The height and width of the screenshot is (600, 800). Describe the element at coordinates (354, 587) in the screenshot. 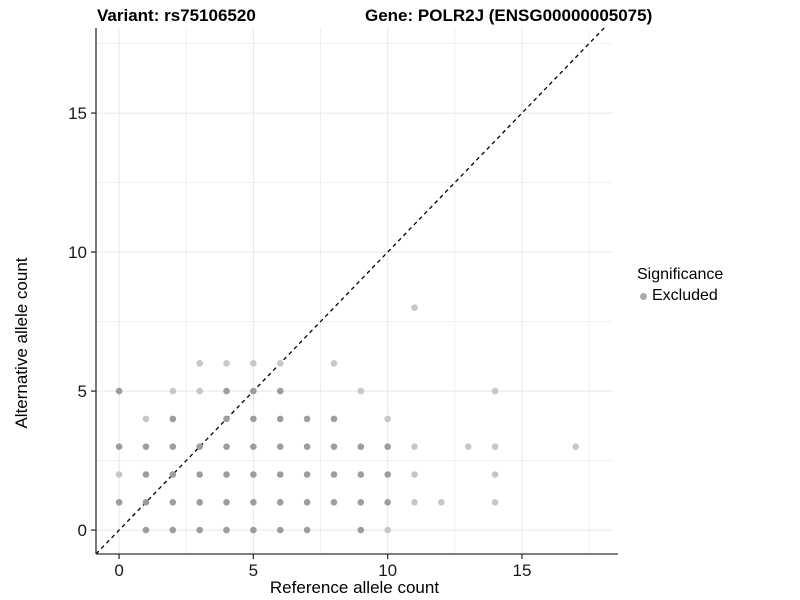

I see `x-axis-label: Reference allele count` at that location.